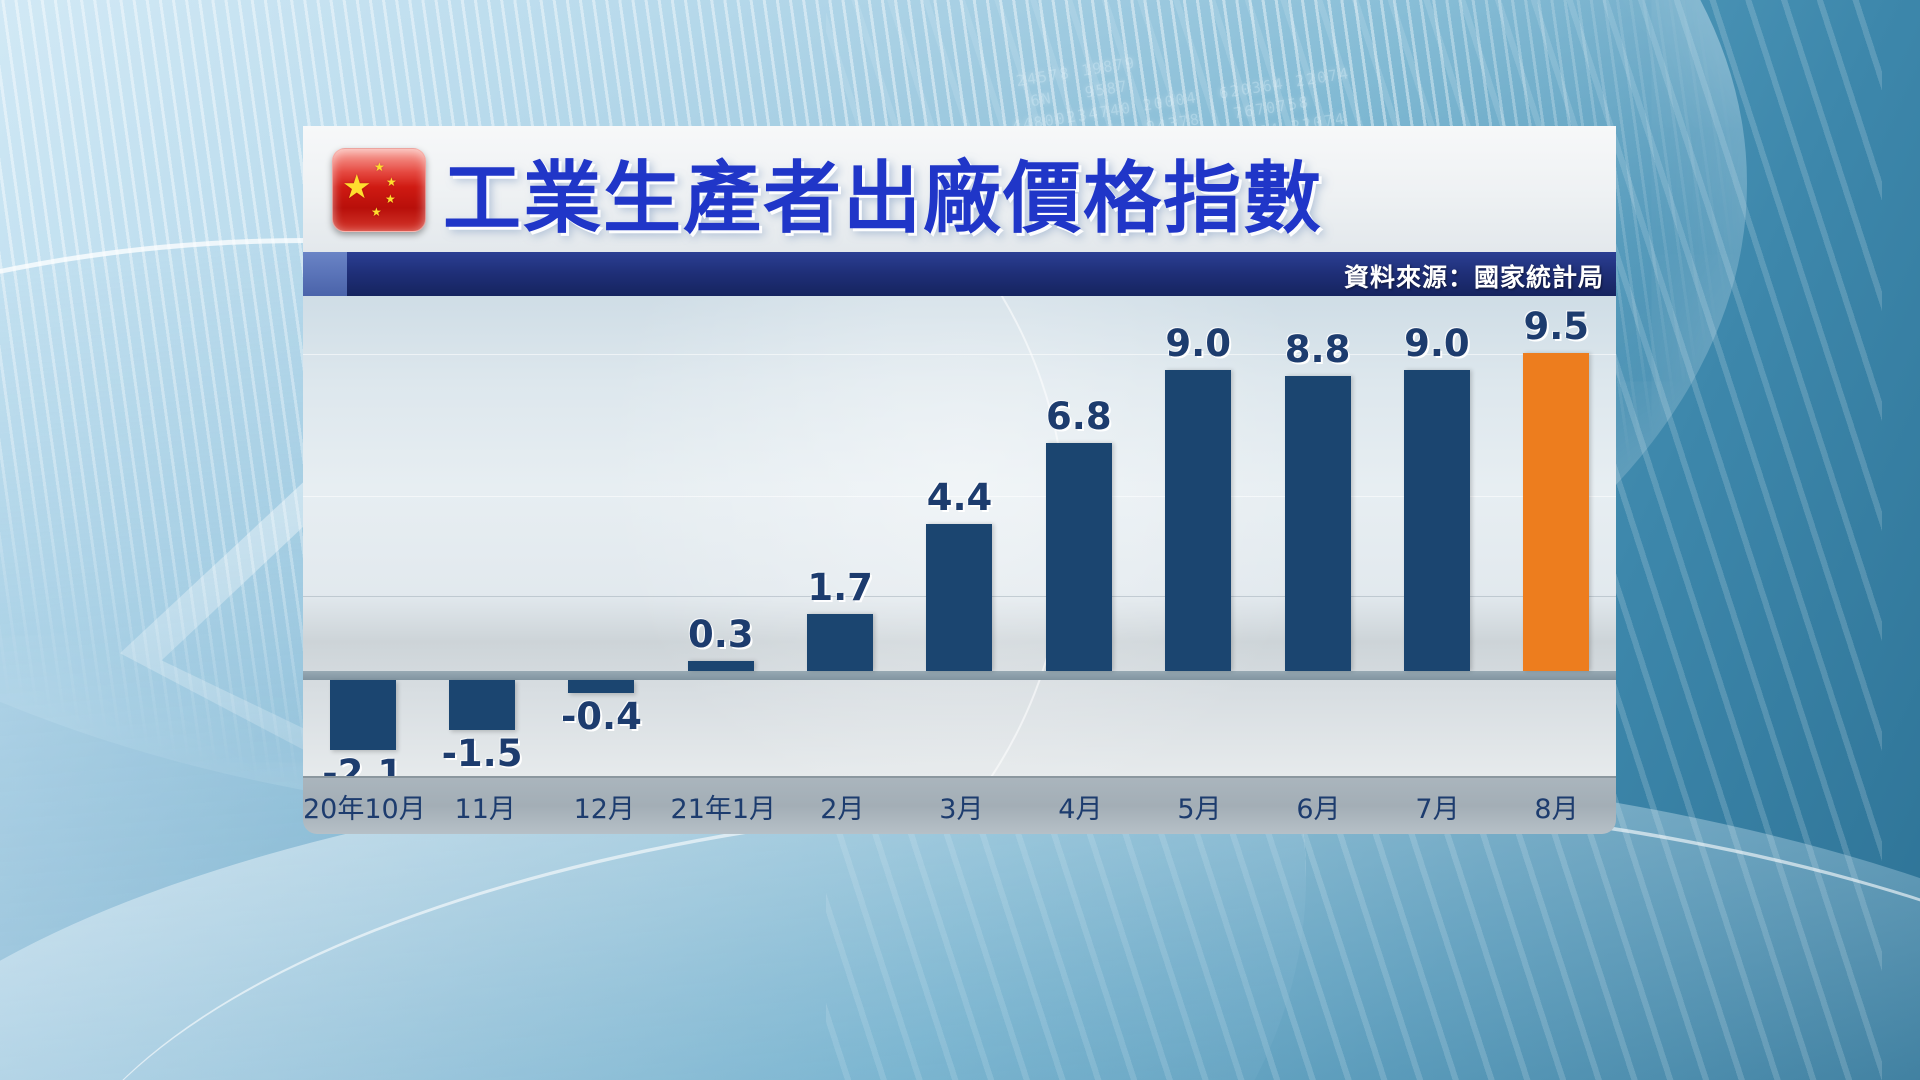  I want to click on bar-value-label: 9.5, so click(1556, 326).